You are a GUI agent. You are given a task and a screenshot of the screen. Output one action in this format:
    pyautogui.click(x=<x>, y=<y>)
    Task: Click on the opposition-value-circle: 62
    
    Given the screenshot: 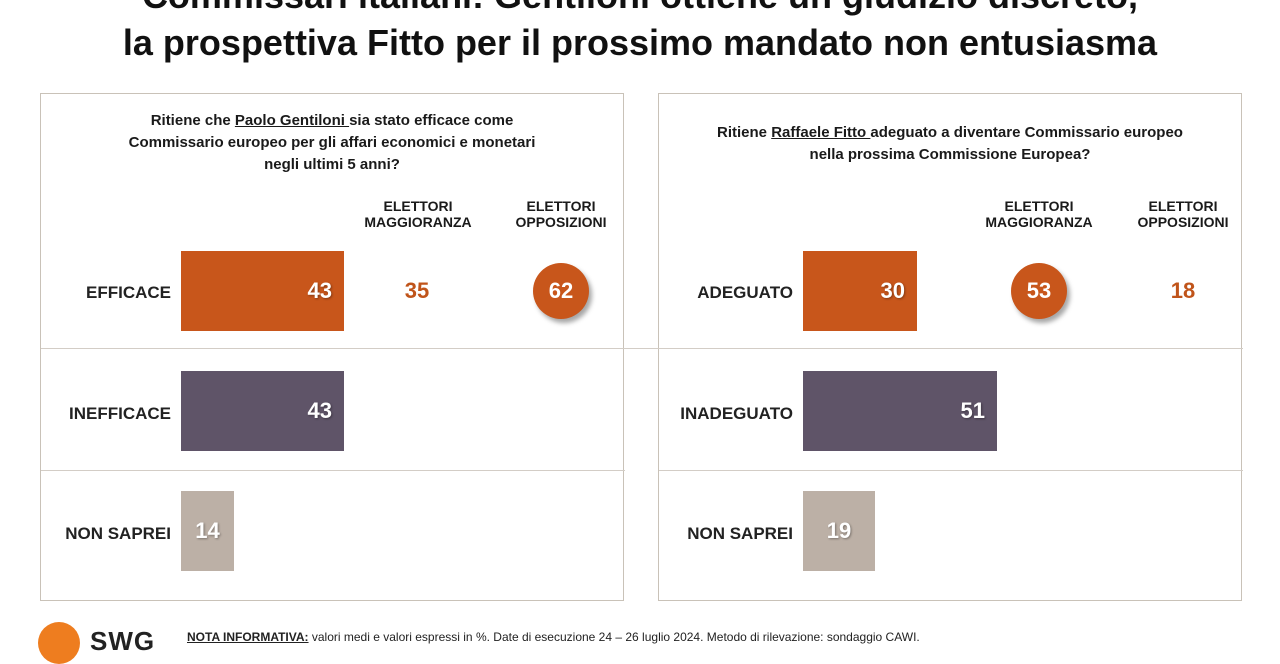 What is the action you would take?
    pyautogui.click(x=561, y=291)
    